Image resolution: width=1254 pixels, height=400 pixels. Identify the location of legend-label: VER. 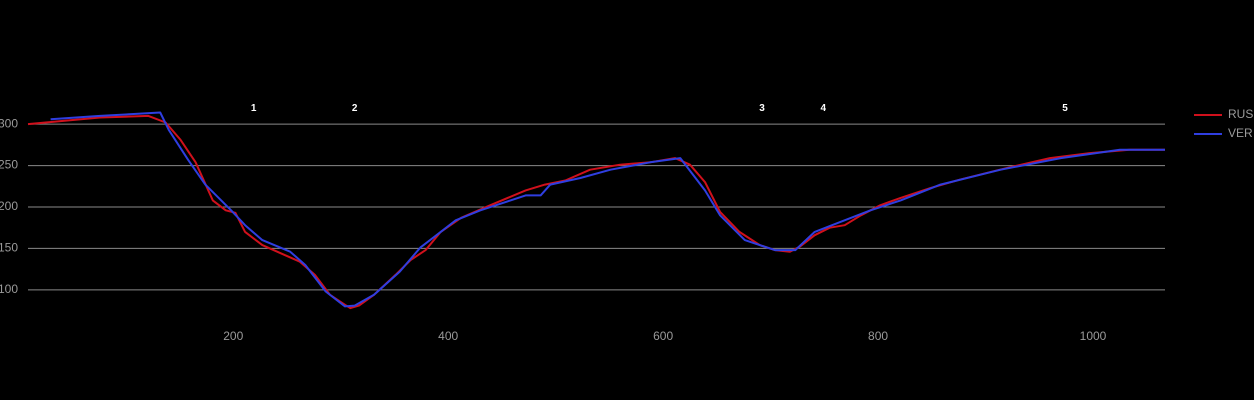
(1240, 133).